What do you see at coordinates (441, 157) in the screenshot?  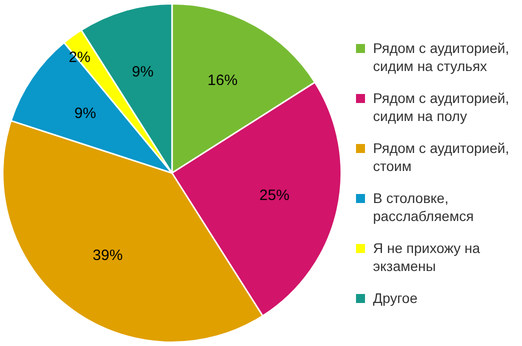 I see `legend-label: Рядом с аудиторией, стоим` at bounding box center [441, 157].